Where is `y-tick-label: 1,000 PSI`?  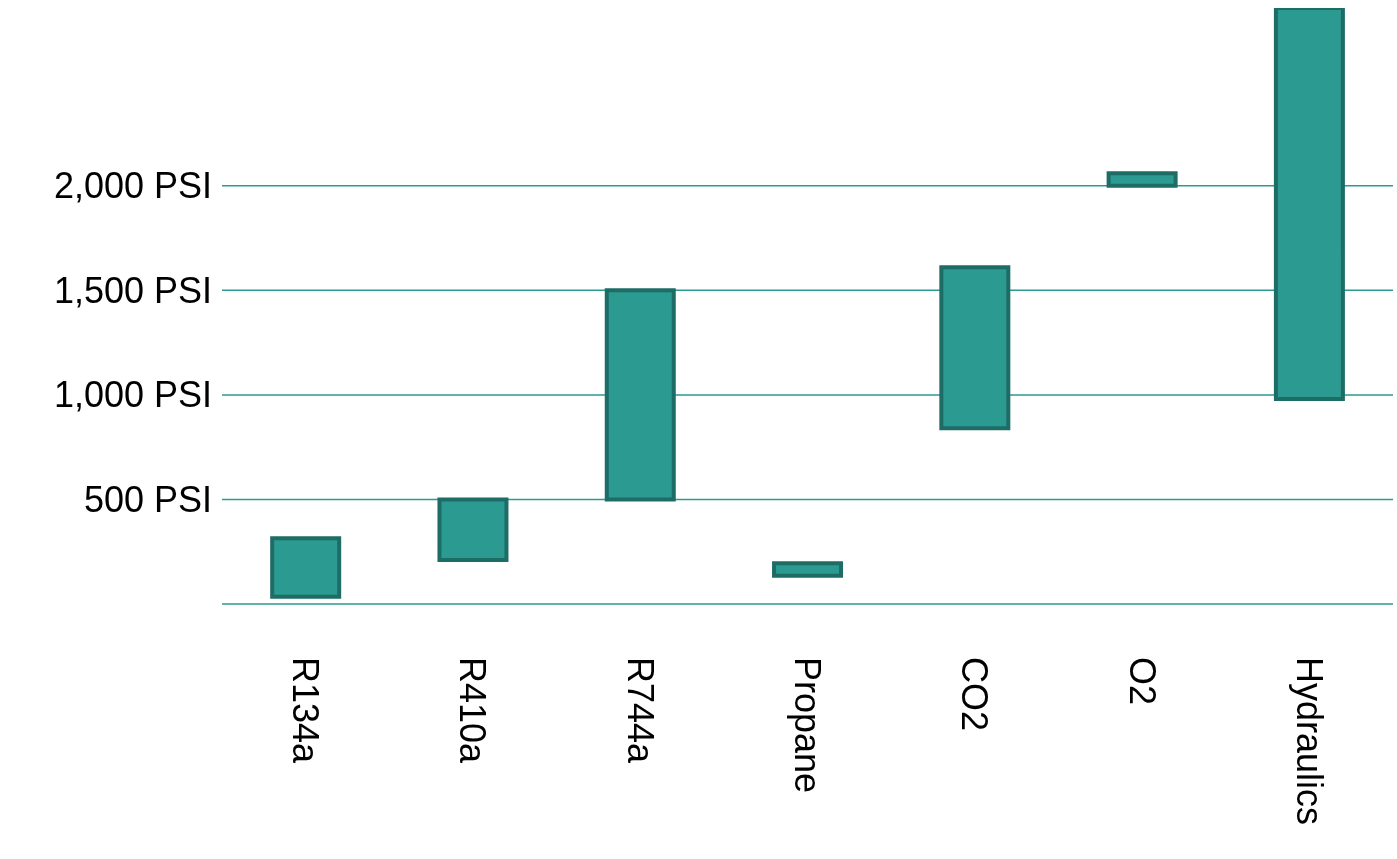
y-tick-label: 1,000 PSI is located at coordinates (132, 395).